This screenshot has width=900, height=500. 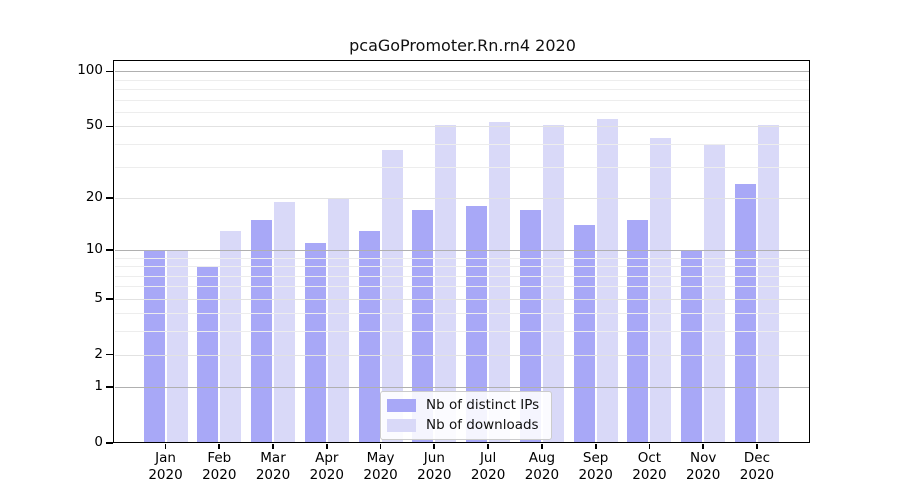 What do you see at coordinates (607, 280) in the screenshot?
I see `bar-downloads-sep` at bounding box center [607, 280].